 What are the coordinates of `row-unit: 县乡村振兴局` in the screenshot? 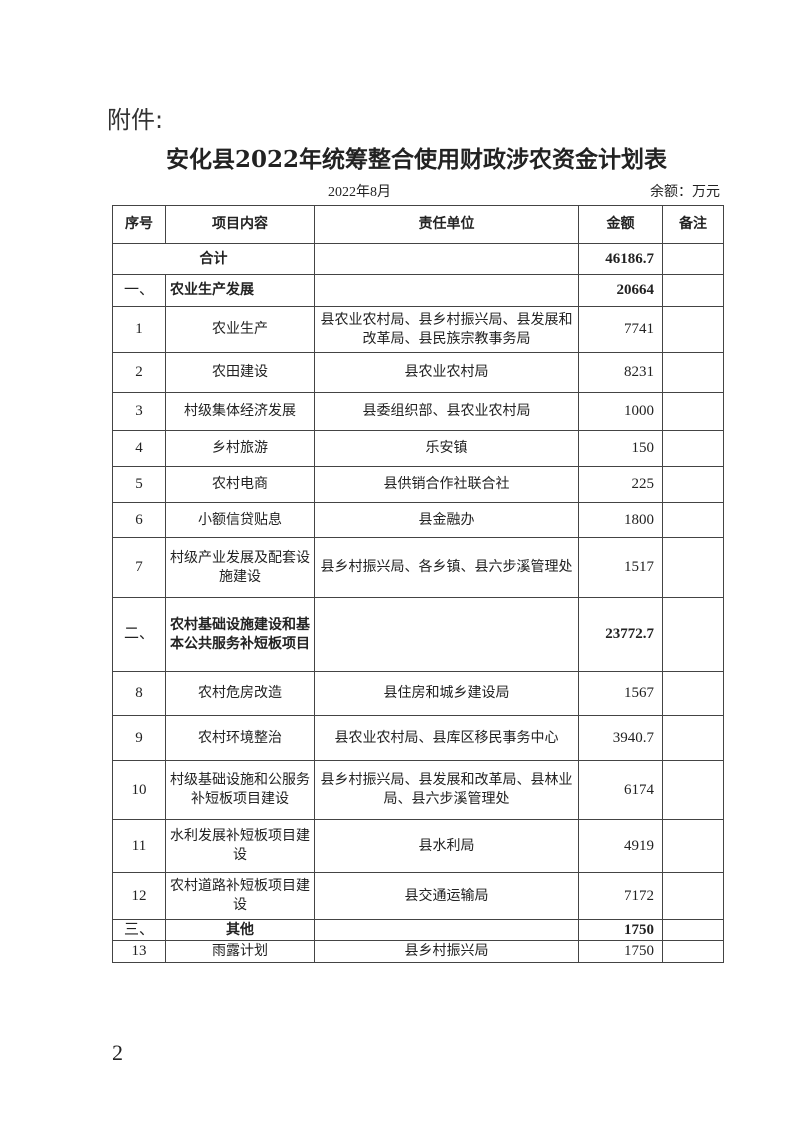 It's located at (446, 951).